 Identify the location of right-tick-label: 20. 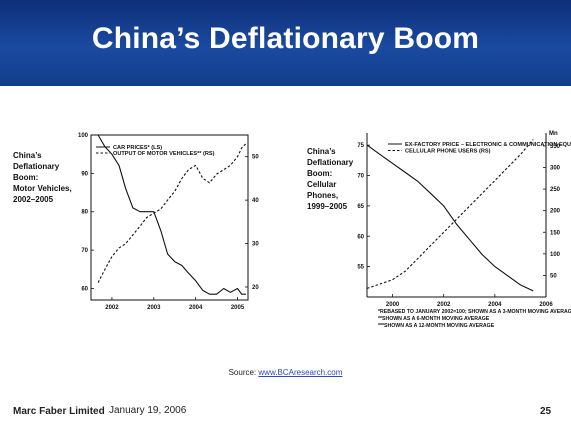
(255, 288).